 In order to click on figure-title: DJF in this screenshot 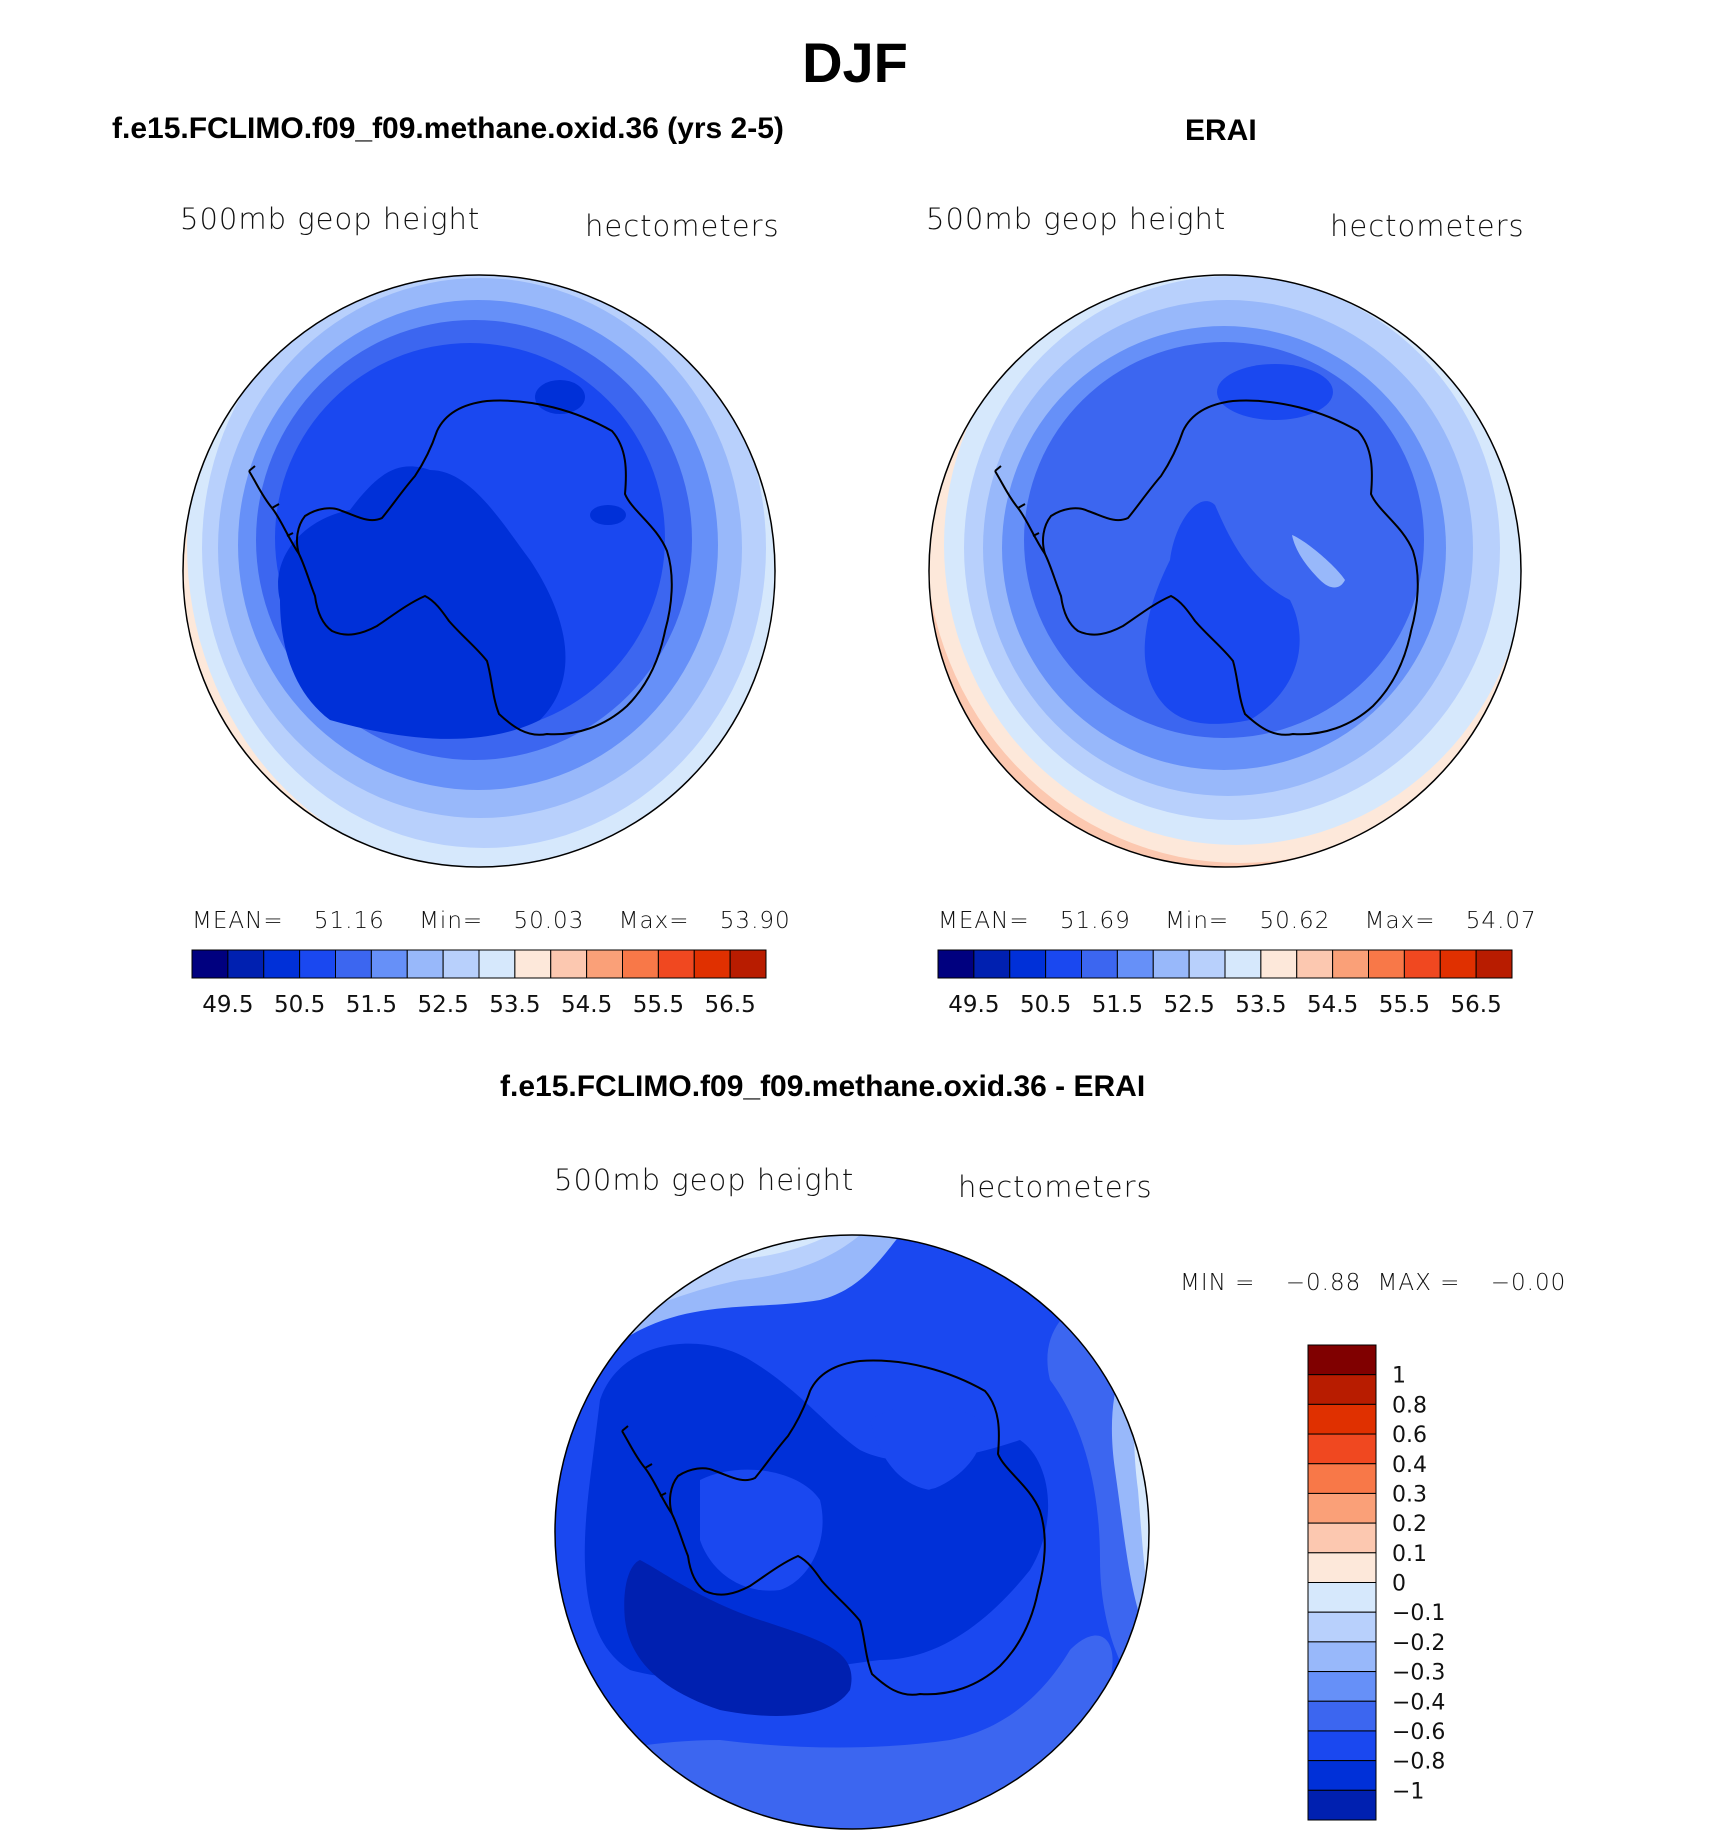, I will do `click(855, 62)`.